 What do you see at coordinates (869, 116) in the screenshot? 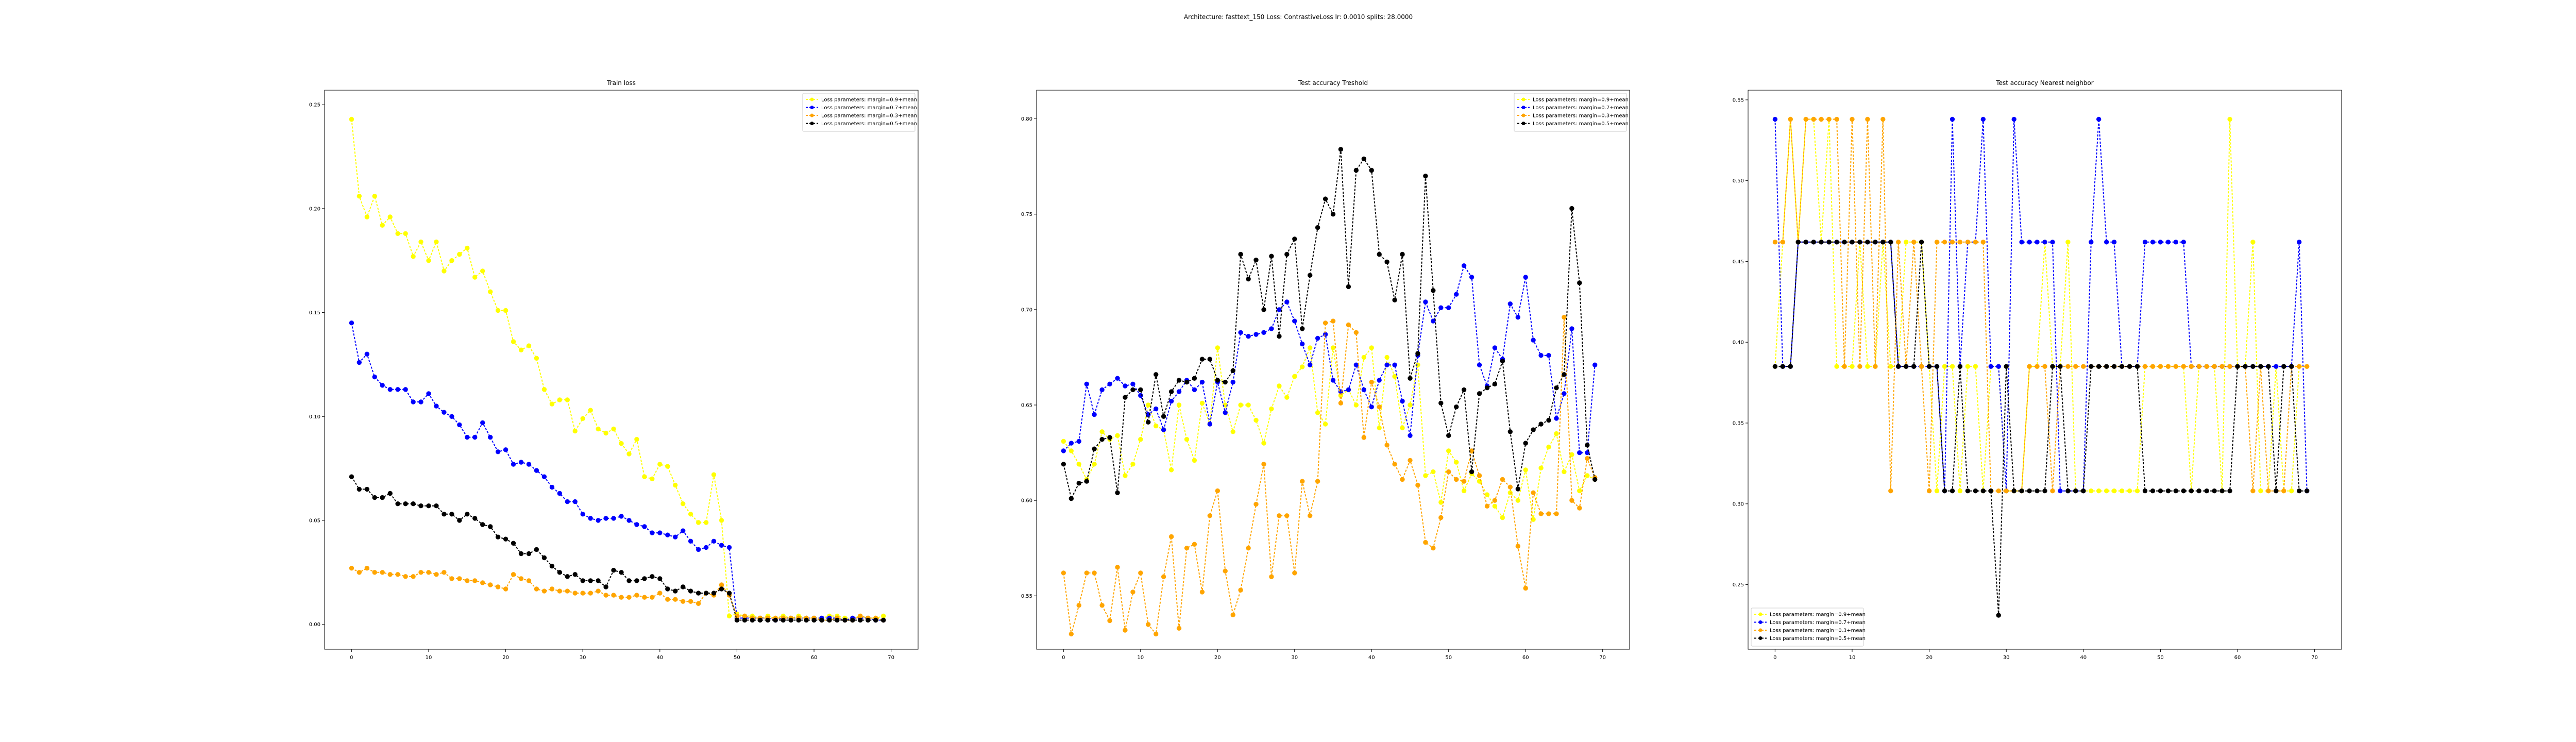
I see `legend-label: Loss parameters: margin=0.3+mean` at bounding box center [869, 116].